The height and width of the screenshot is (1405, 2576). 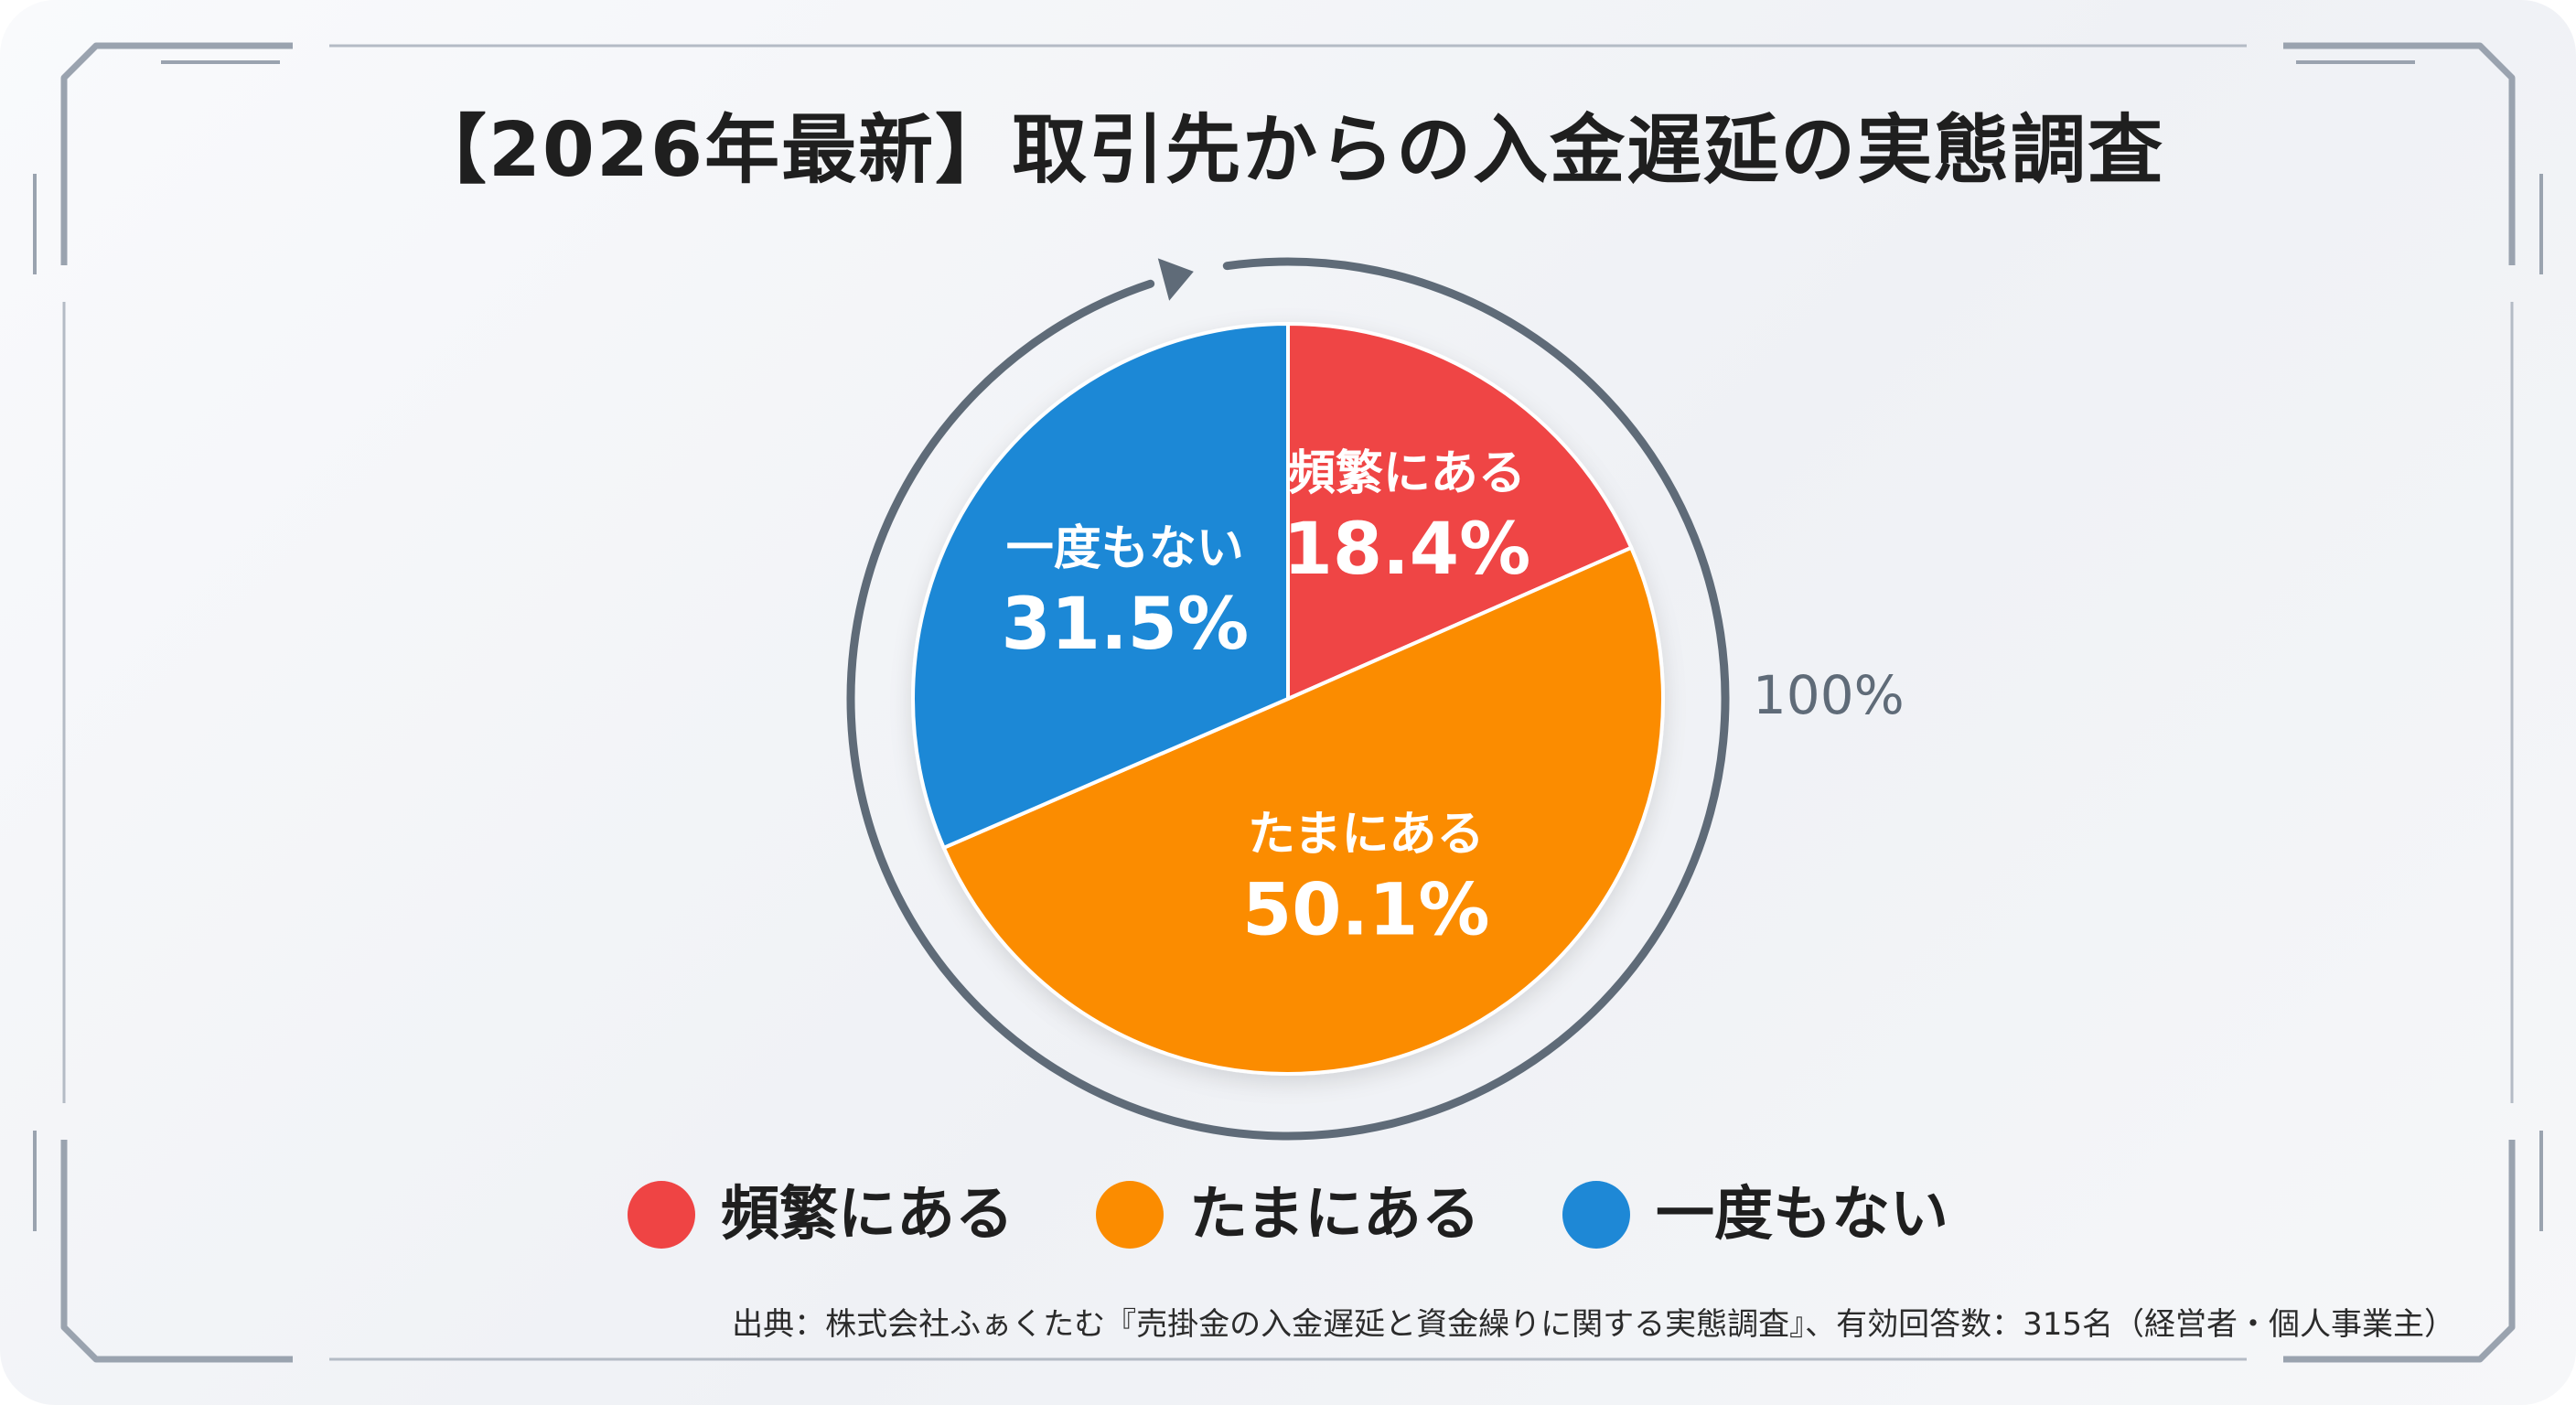 I want to click on total-arc-arrowhead, so click(x=1176, y=279).